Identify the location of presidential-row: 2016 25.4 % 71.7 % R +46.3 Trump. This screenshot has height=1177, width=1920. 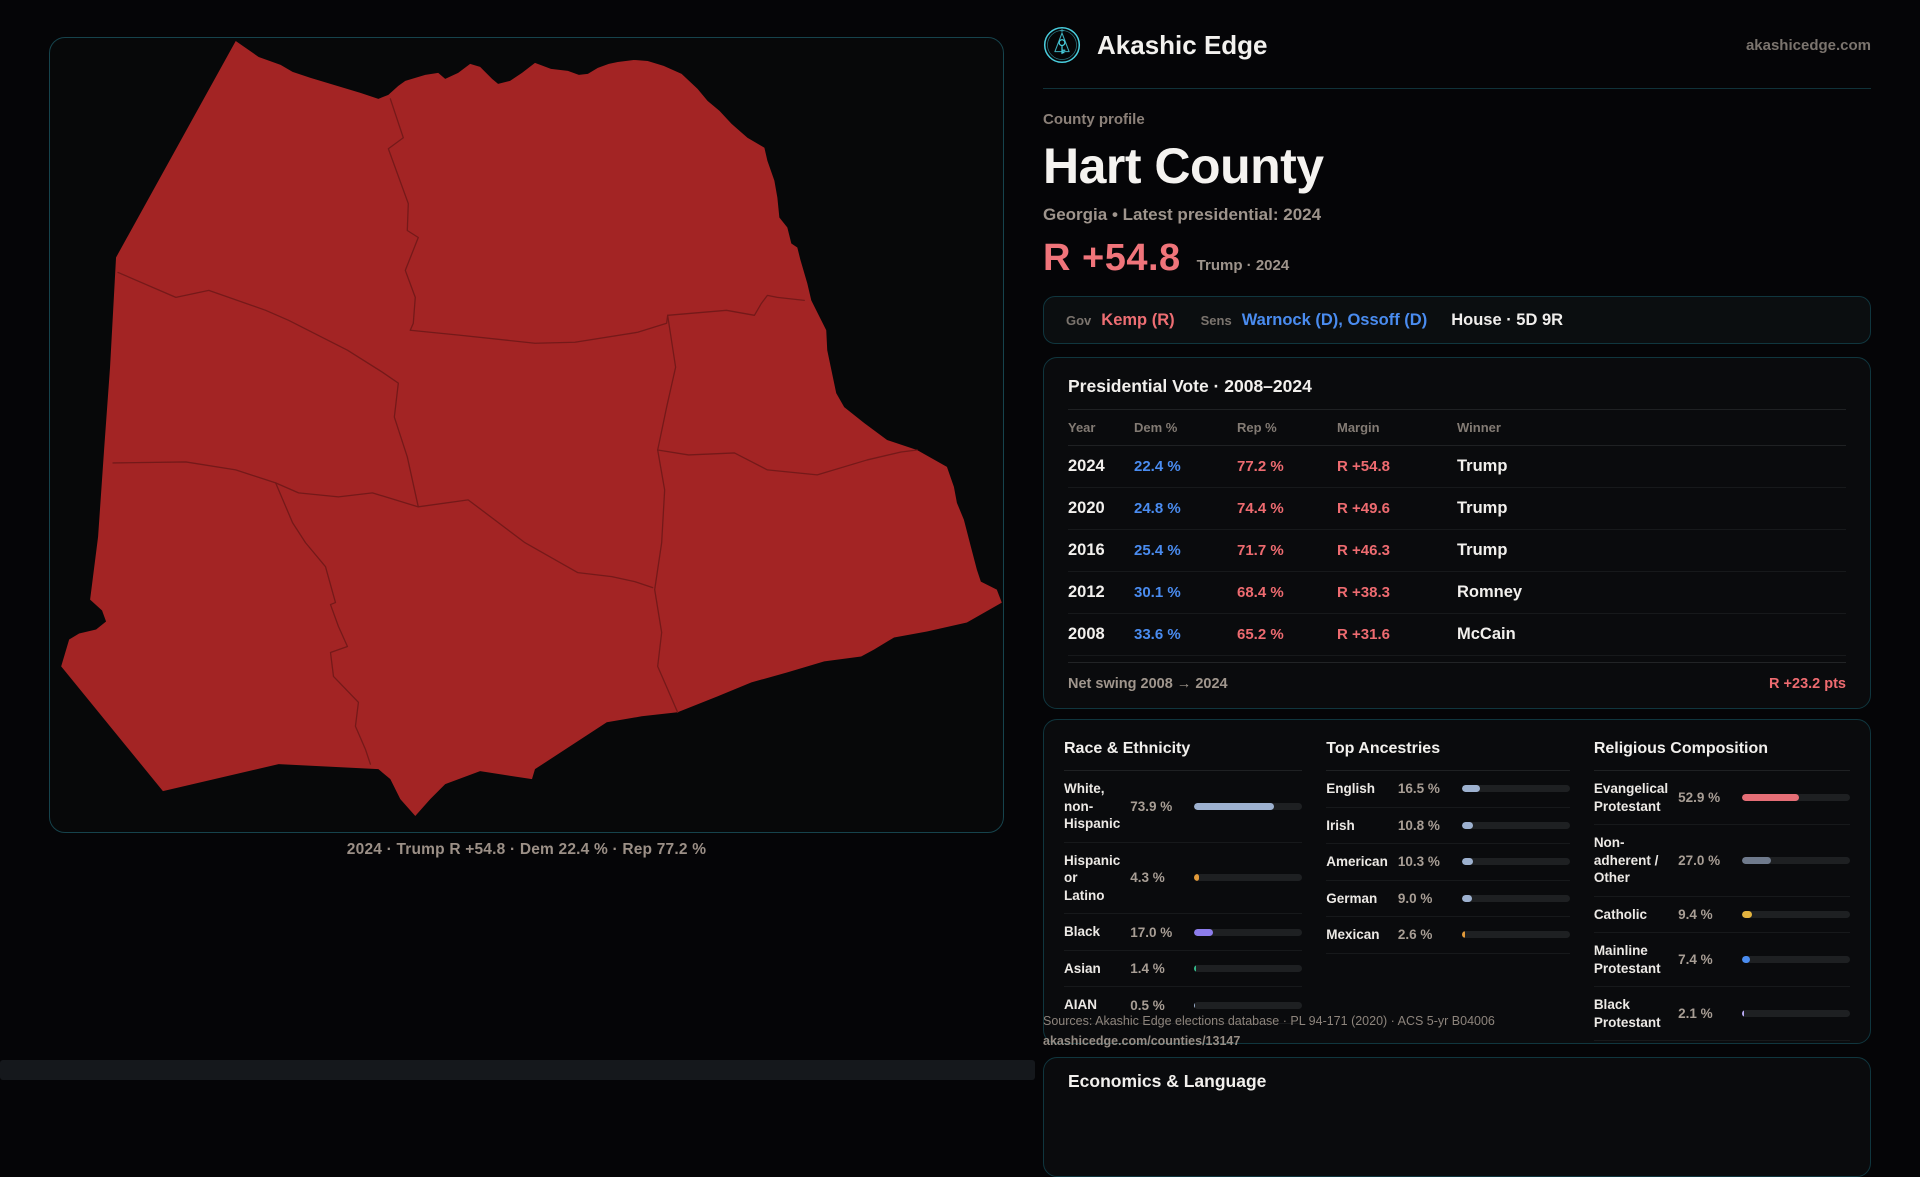
(1457, 551).